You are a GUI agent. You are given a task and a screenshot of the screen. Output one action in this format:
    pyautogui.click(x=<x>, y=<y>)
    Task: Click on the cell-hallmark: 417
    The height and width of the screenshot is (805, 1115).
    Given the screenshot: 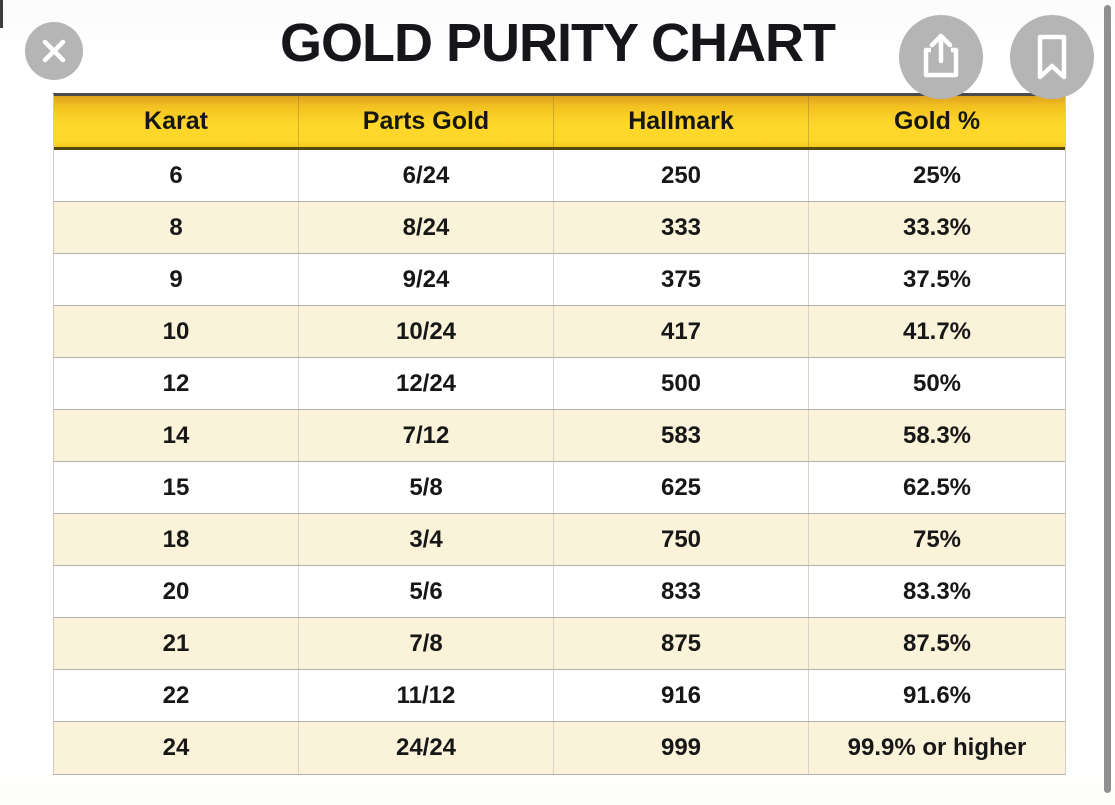 What is the action you would take?
    pyautogui.click(x=681, y=331)
    